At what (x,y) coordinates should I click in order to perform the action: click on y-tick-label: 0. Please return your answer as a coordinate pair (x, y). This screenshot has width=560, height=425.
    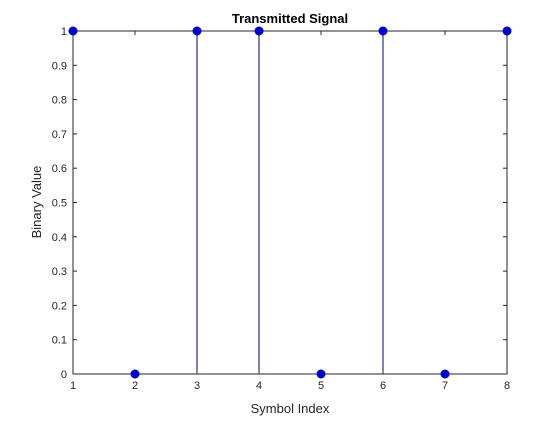
    Looking at the image, I should click on (64, 375).